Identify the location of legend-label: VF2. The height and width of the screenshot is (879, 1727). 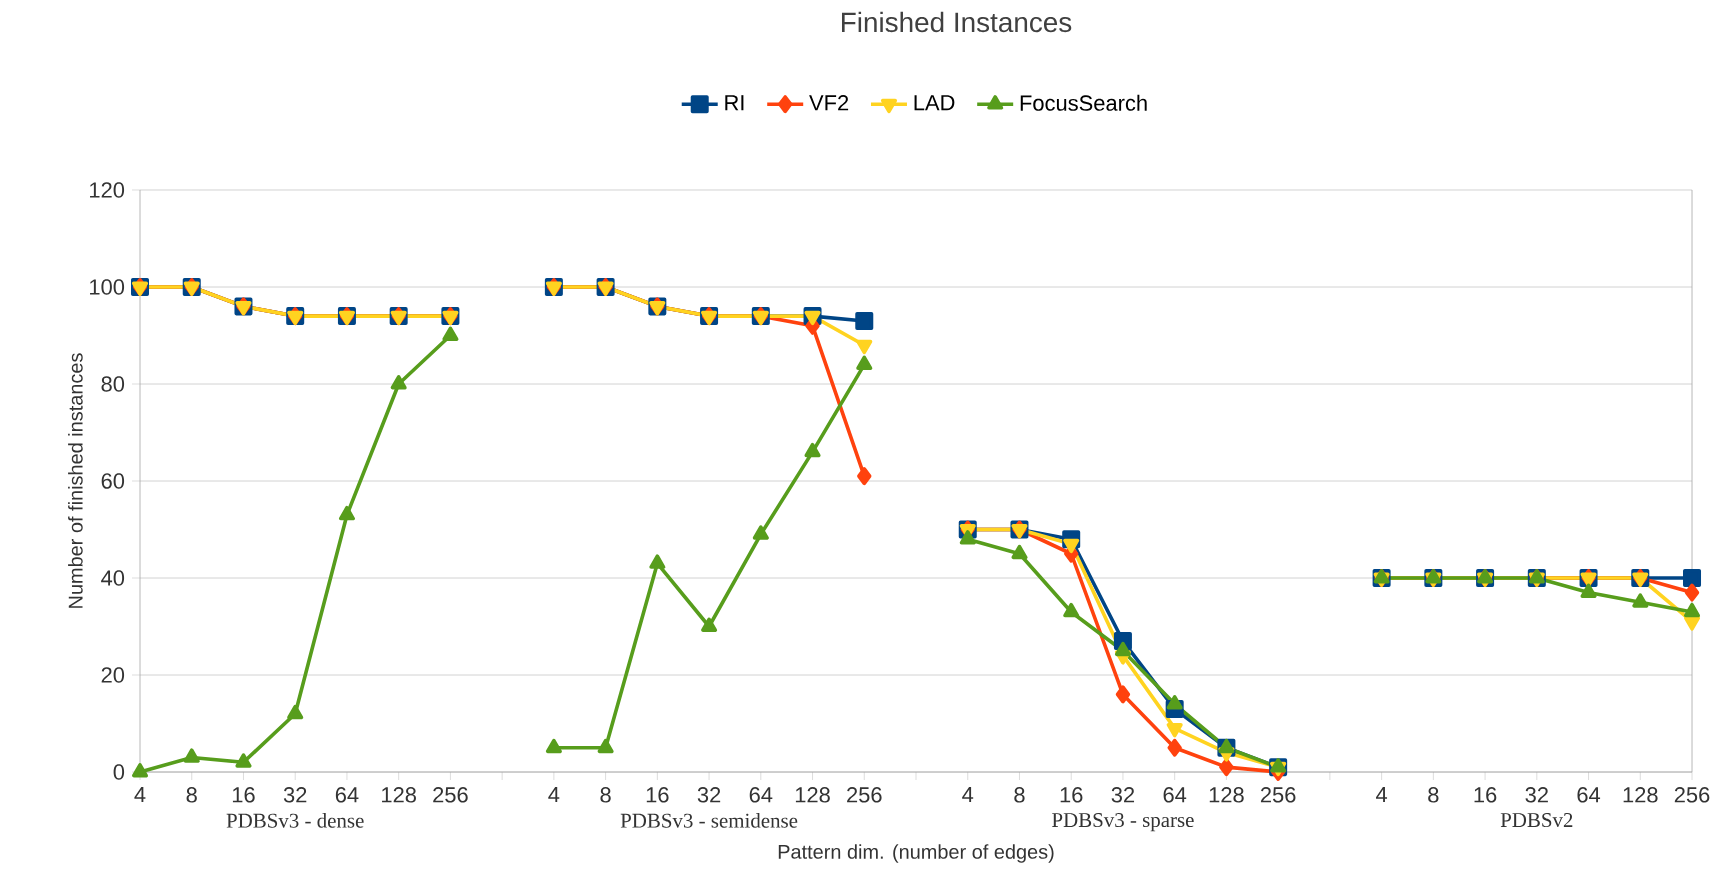
(829, 103).